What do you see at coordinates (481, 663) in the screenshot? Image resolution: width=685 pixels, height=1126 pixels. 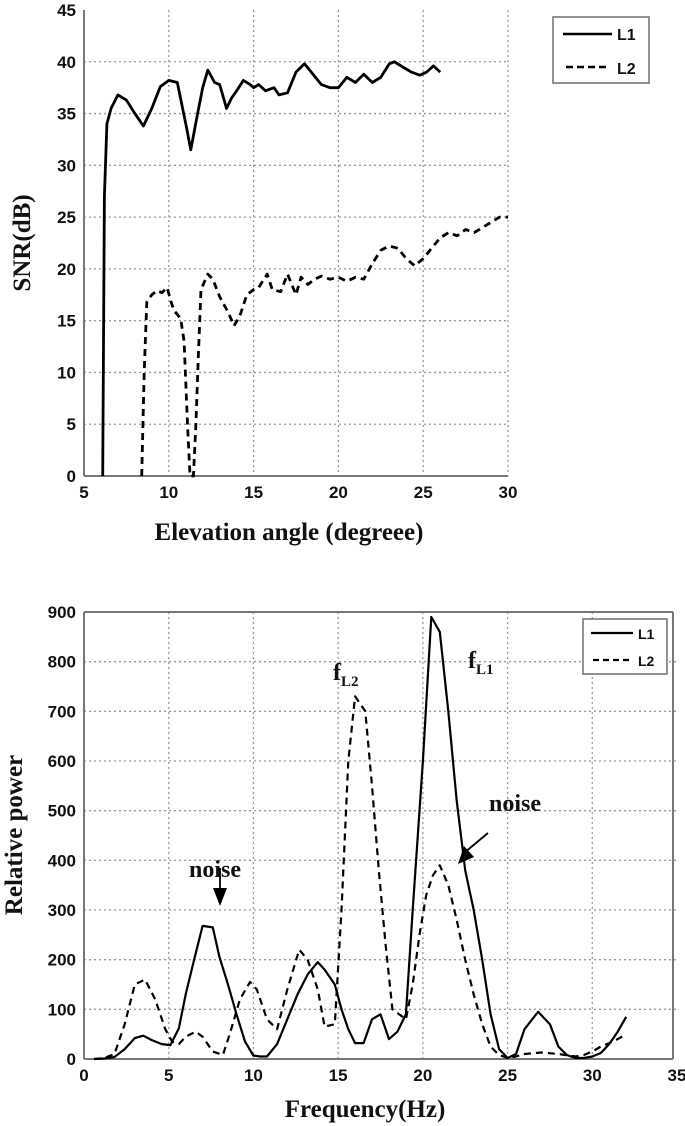 I see `annotation-fl1: fL1` at bounding box center [481, 663].